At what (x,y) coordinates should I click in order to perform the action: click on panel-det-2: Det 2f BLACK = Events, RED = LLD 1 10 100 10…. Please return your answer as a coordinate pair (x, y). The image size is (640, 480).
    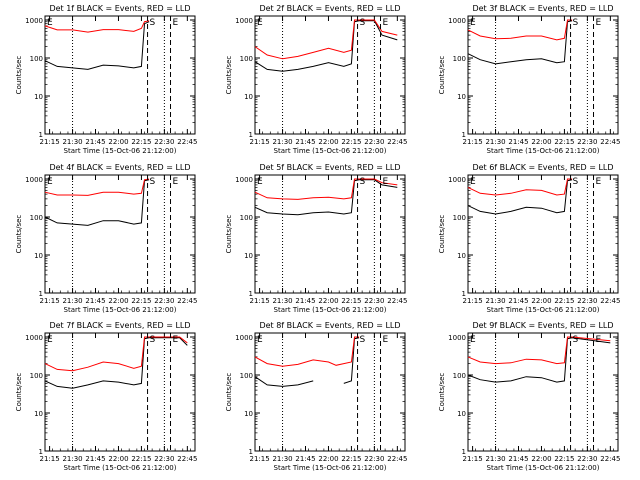
    Looking at the image, I should click on (316, 79).